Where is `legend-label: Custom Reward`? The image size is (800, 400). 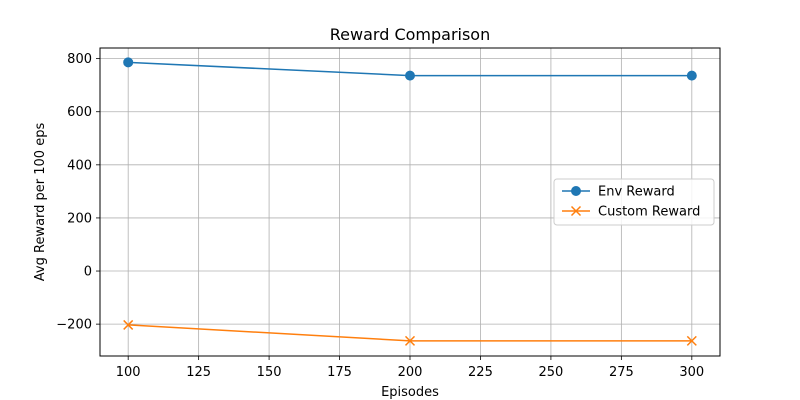
legend-label: Custom Reward is located at coordinates (649, 212).